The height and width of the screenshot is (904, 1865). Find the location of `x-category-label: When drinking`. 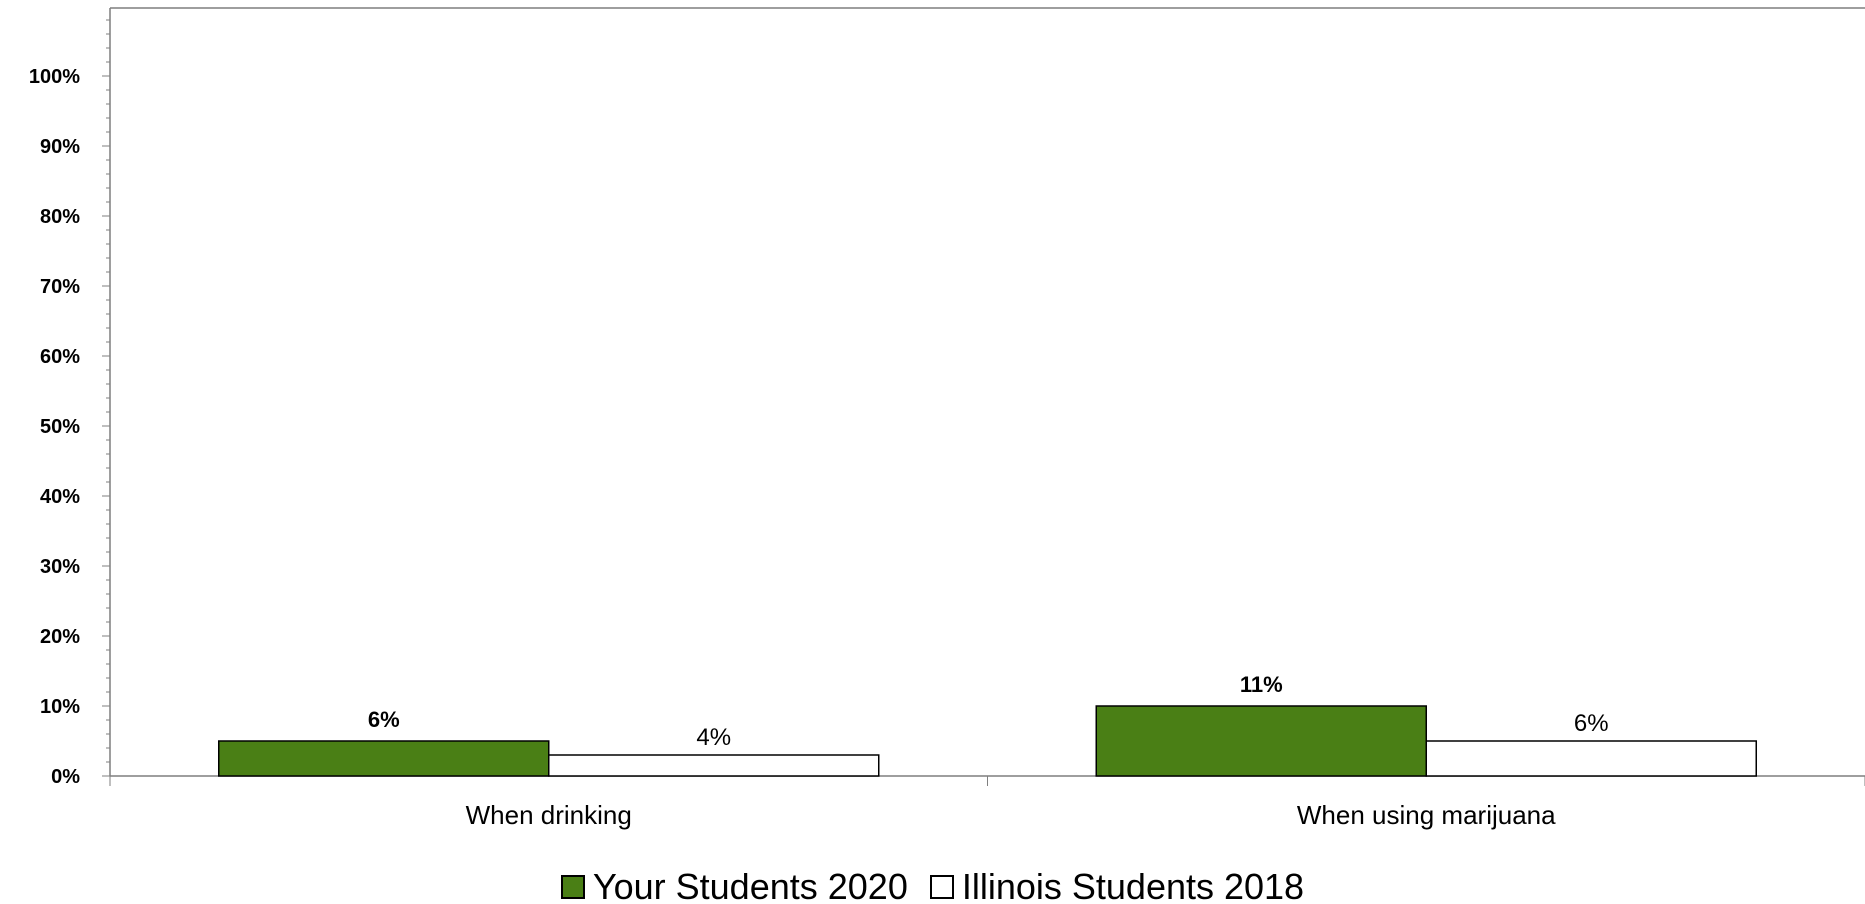

x-category-label: When drinking is located at coordinates (549, 815).